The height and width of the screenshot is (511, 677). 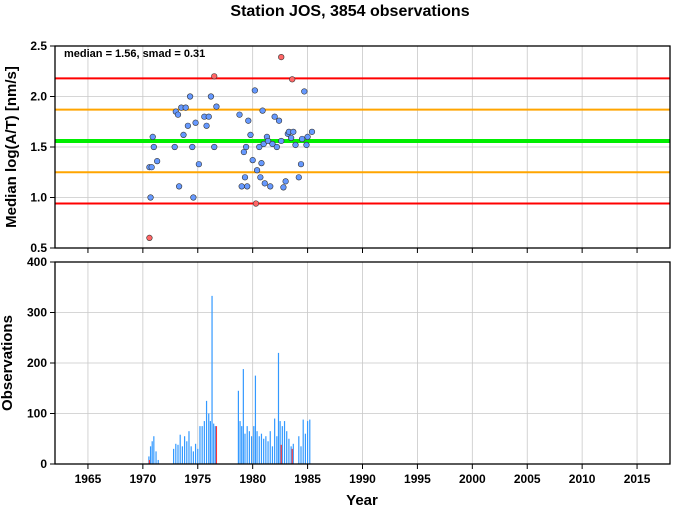 I want to click on y-tick-label: 2.5, so click(x=38, y=46).